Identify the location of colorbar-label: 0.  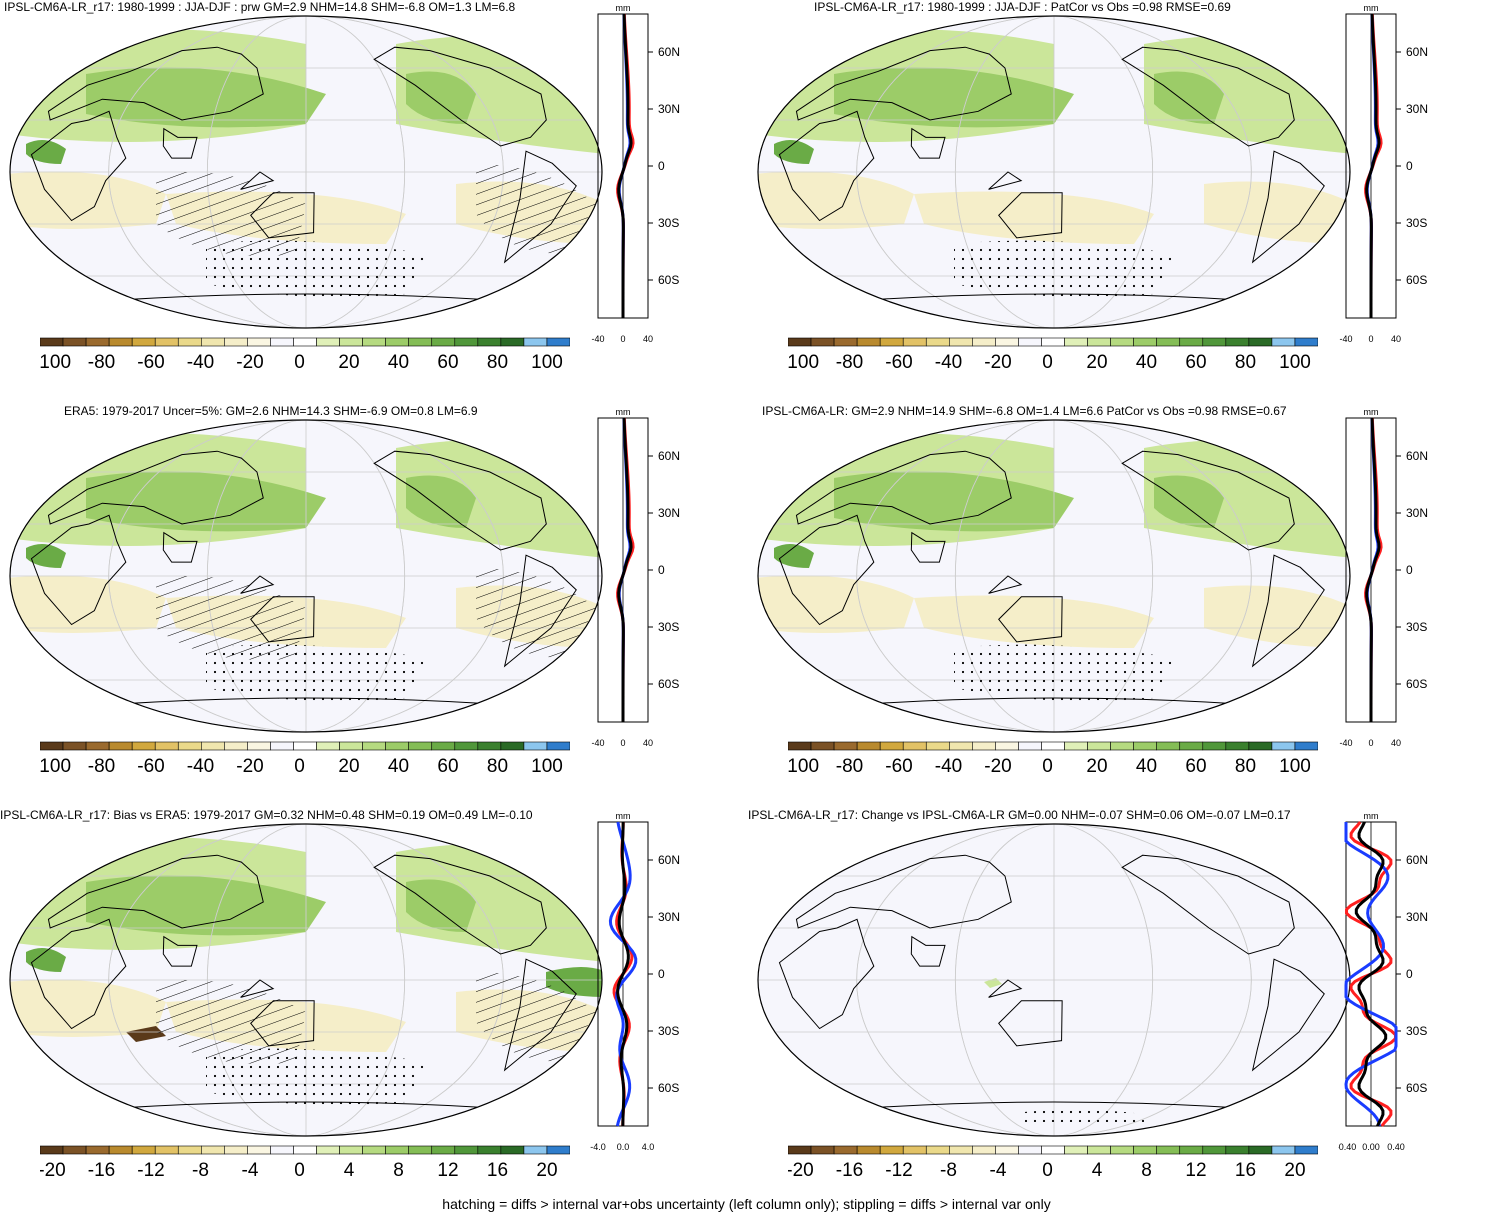
(299, 362).